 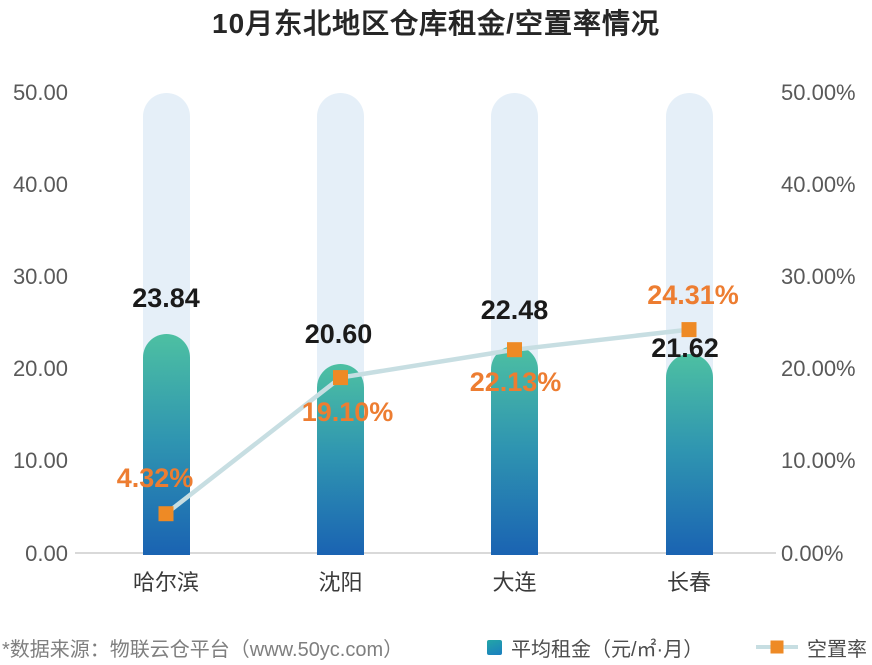 I want to click on left-axis-tick: 20.00, so click(x=40, y=369).